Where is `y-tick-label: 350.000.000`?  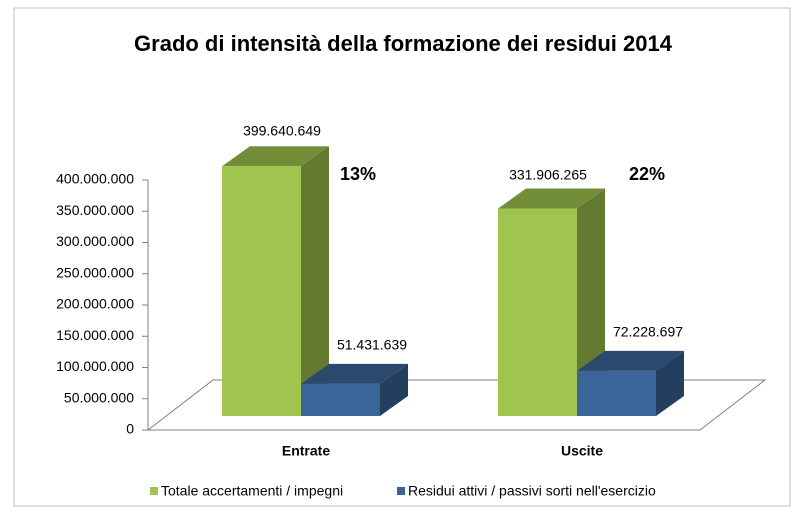
y-tick-label: 350.000.000 is located at coordinates (95, 210).